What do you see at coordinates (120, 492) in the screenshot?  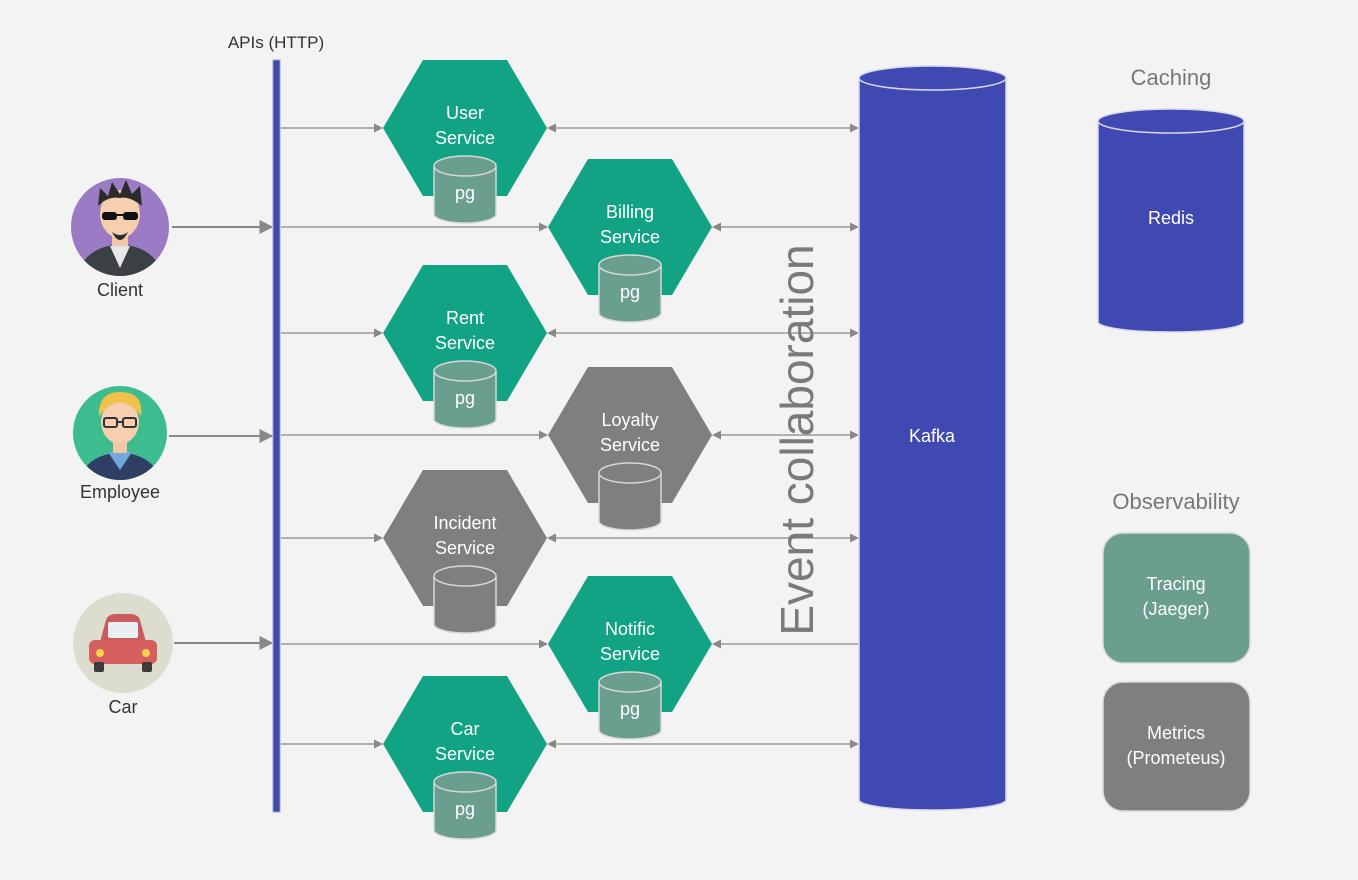 I see `employee-label: Employee` at bounding box center [120, 492].